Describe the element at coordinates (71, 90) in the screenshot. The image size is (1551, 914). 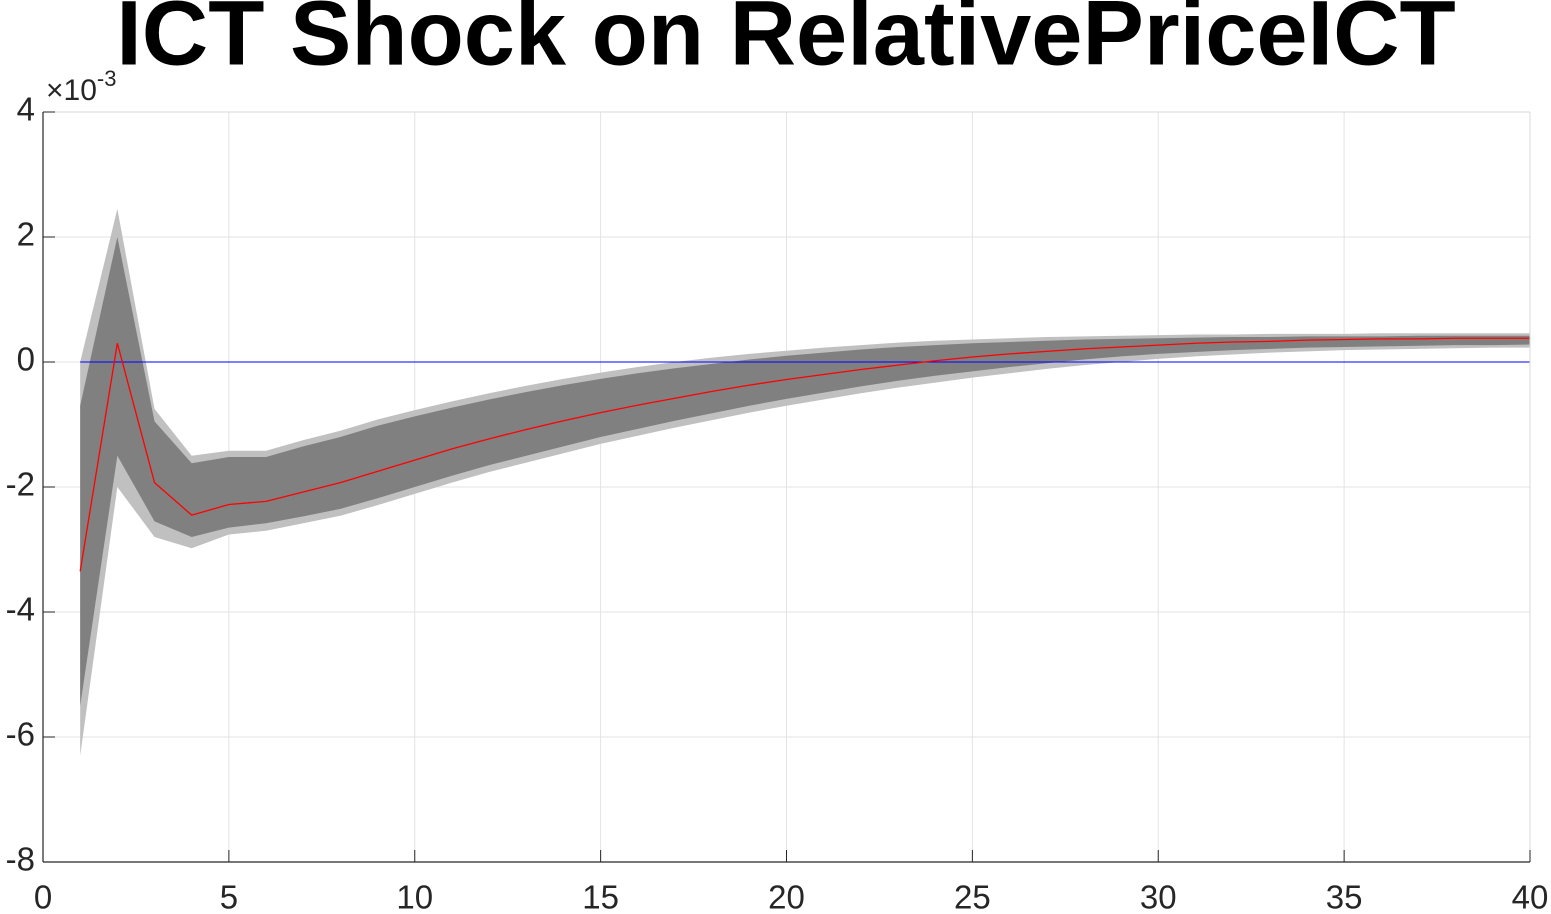
I see `multiplier-base: ×10` at that location.